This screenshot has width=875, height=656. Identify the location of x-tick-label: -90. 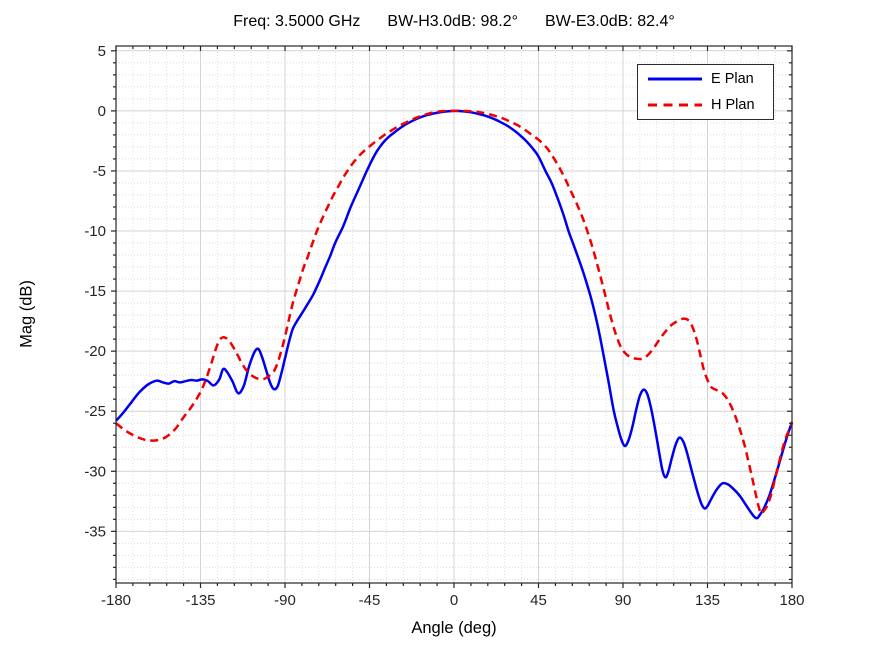
(285, 600).